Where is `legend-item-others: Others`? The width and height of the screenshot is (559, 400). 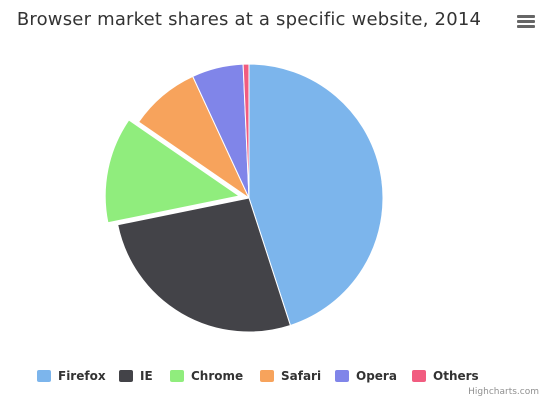 legend-item-others: Others is located at coordinates (445, 376).